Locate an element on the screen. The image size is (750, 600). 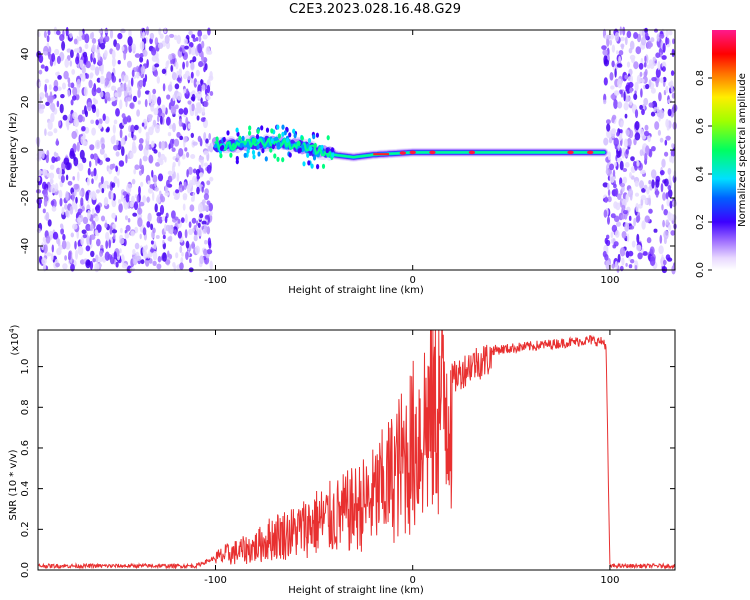
snr-y-scale-note: (x104) is located at coordinates (14, 339).